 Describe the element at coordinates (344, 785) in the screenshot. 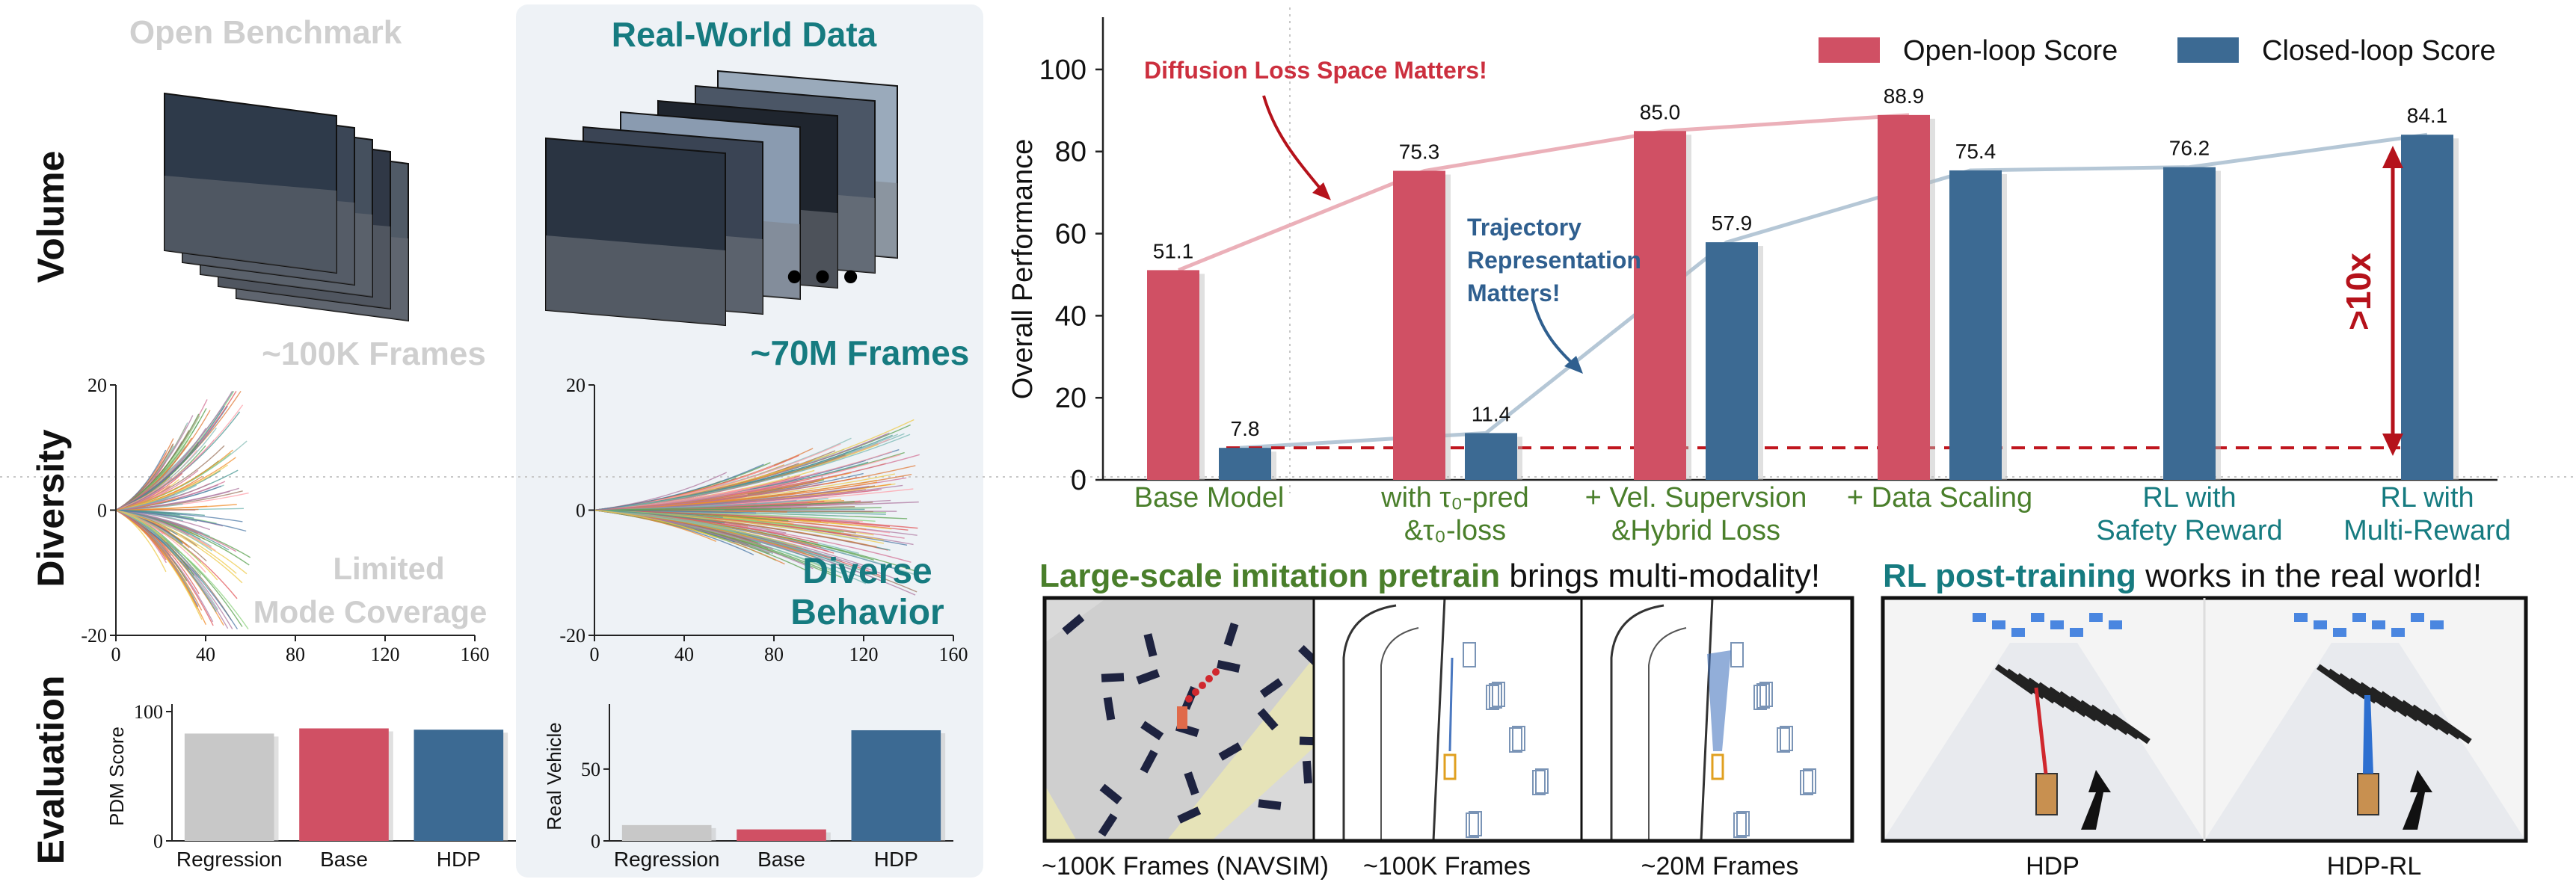

I see `bar-base` at that location.